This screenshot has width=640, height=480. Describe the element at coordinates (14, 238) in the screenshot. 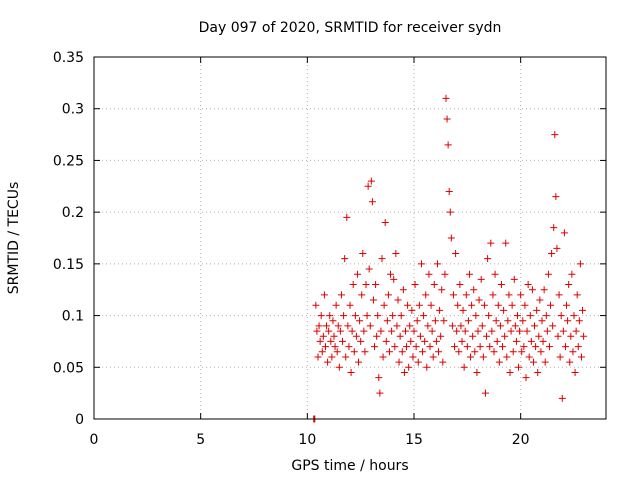

I see `y-axis-label: SRMTID / TECUs` at that location.